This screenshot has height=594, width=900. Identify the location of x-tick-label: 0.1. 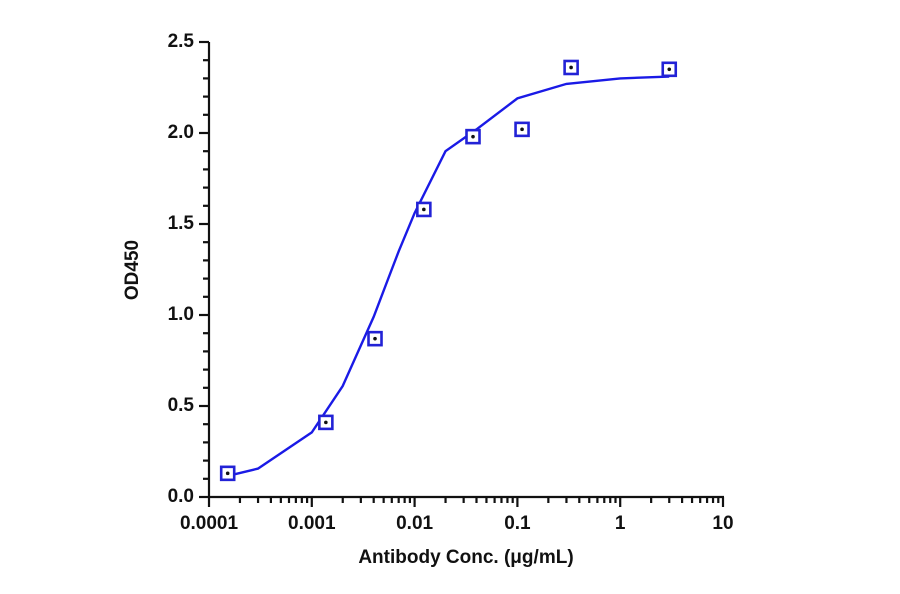
(517, 523).